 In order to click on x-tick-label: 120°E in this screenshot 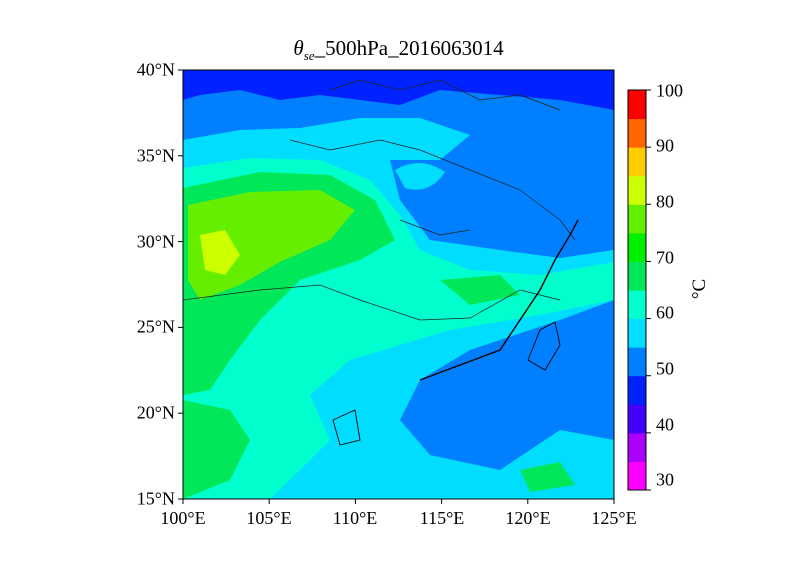, I will do `click(528, 518)`.